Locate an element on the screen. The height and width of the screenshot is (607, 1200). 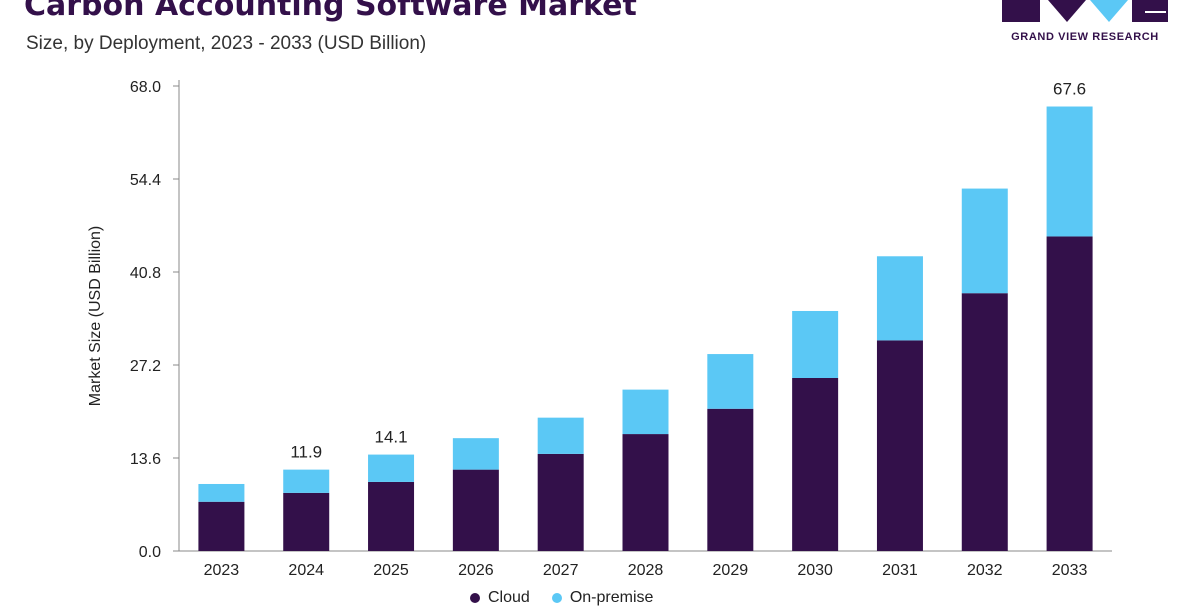
bar-on-premise-2027 is located at coordinates (560, 435).